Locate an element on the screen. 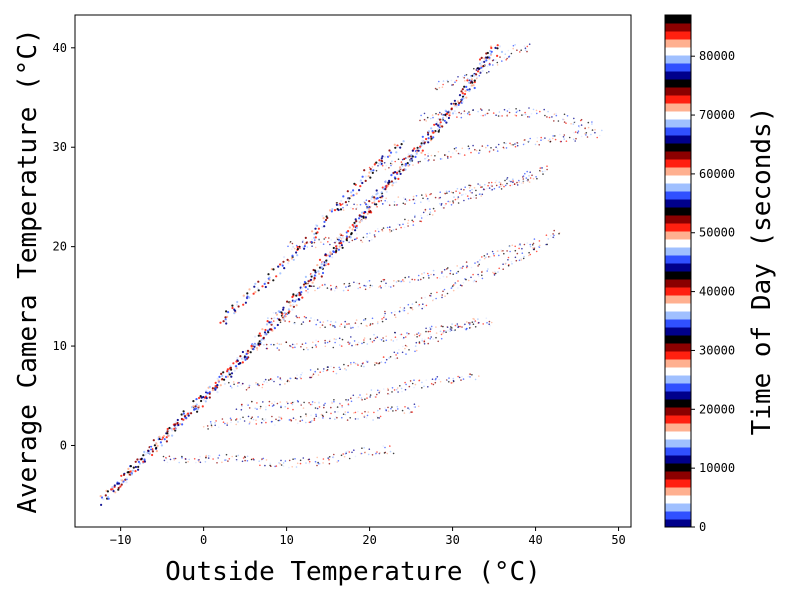 This screenshot has height=600, width=800. x-tick-label: −10 is located at coordinates (121, 540).